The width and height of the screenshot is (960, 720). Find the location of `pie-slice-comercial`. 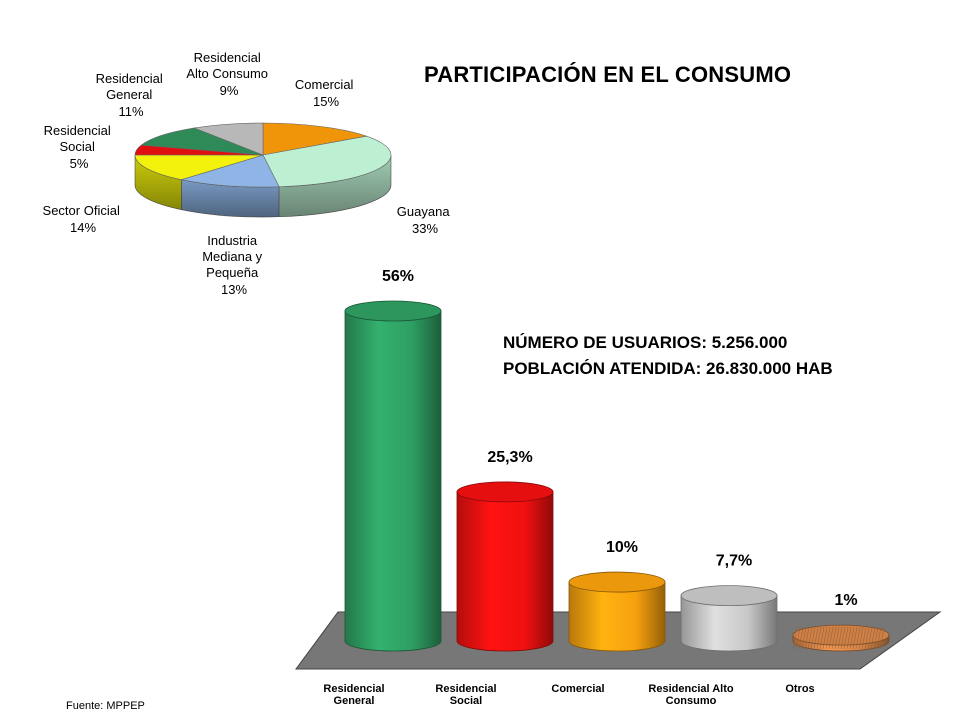

pie-slice-comercial is located at coordinates (315, 139).